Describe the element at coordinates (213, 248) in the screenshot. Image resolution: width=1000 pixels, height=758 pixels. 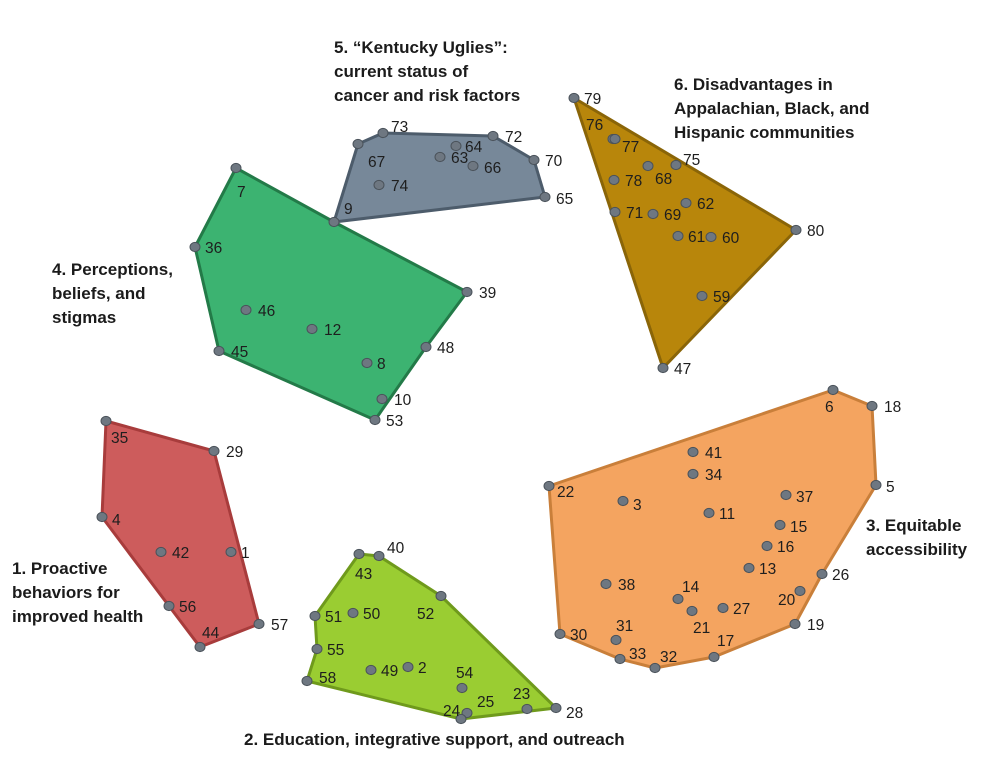
I see `statement-label-36: 36` at that location.